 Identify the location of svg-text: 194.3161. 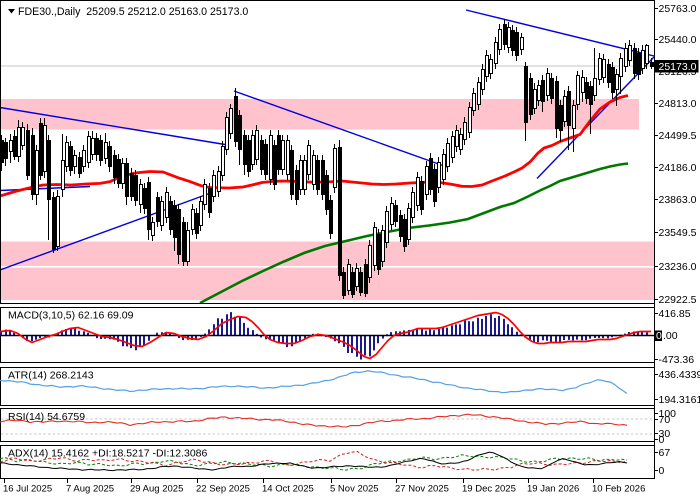
(679, 400).